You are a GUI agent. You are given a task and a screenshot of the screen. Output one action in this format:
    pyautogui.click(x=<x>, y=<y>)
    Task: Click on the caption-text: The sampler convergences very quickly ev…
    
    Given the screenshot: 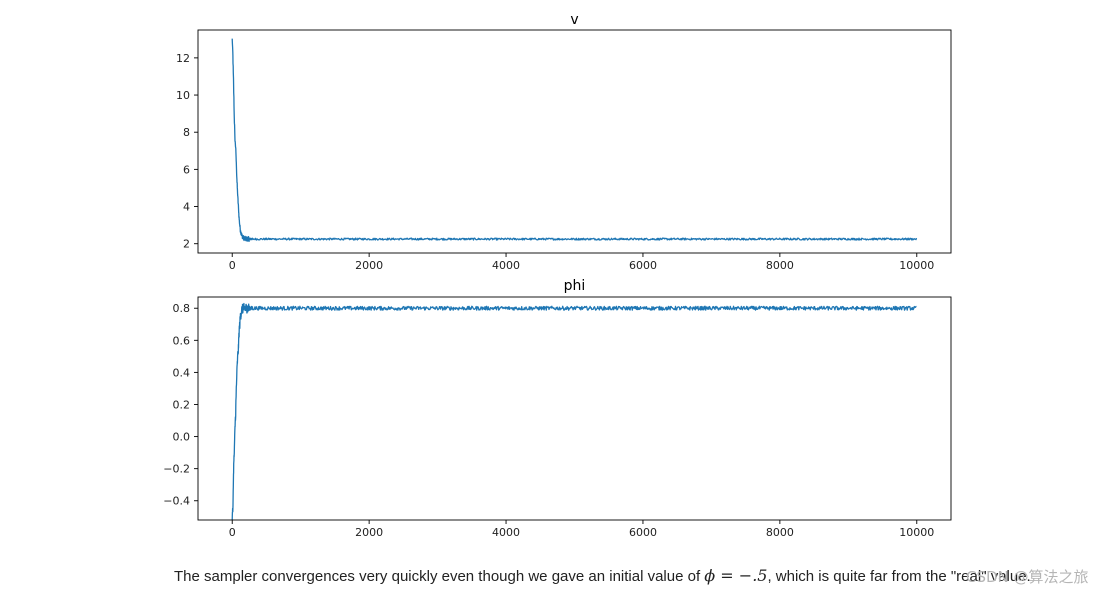 What is the action you would take?
    pyautogui.click(x=602, y=575)
    